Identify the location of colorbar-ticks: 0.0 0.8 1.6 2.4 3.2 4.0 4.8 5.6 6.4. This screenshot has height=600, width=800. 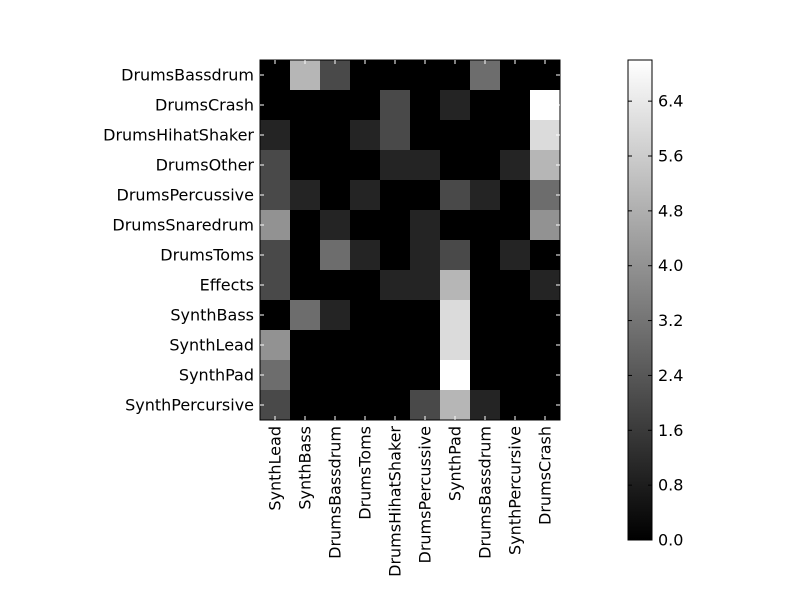
(655, 321).